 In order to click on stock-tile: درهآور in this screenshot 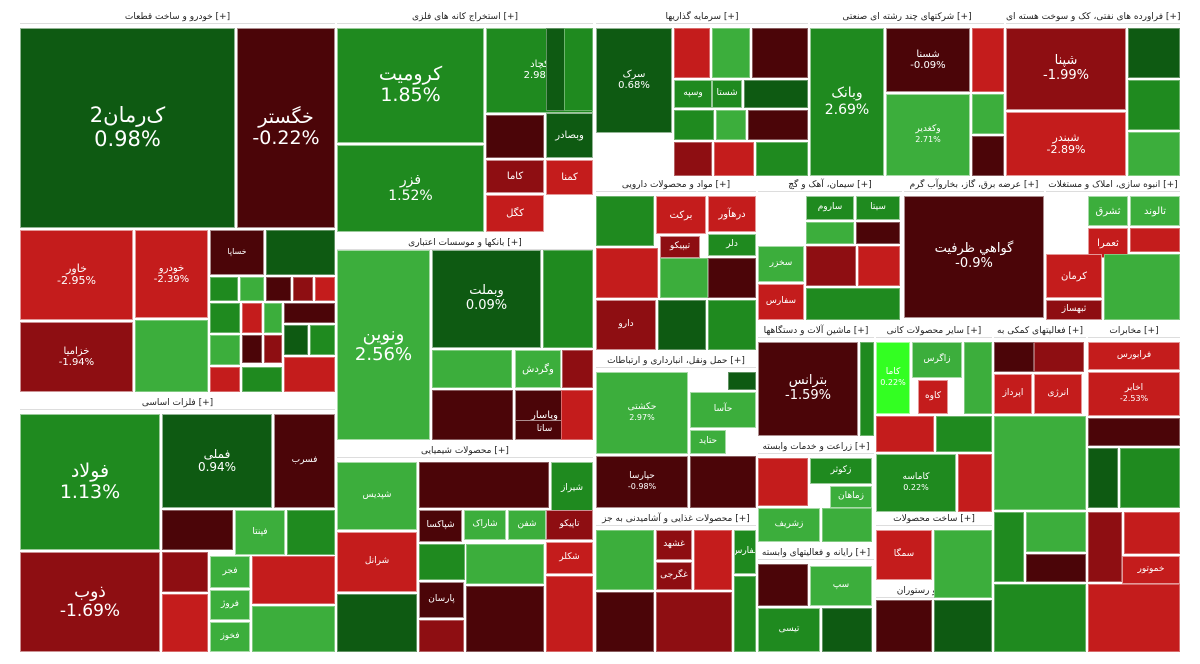, I will do `click(732, 214)`.